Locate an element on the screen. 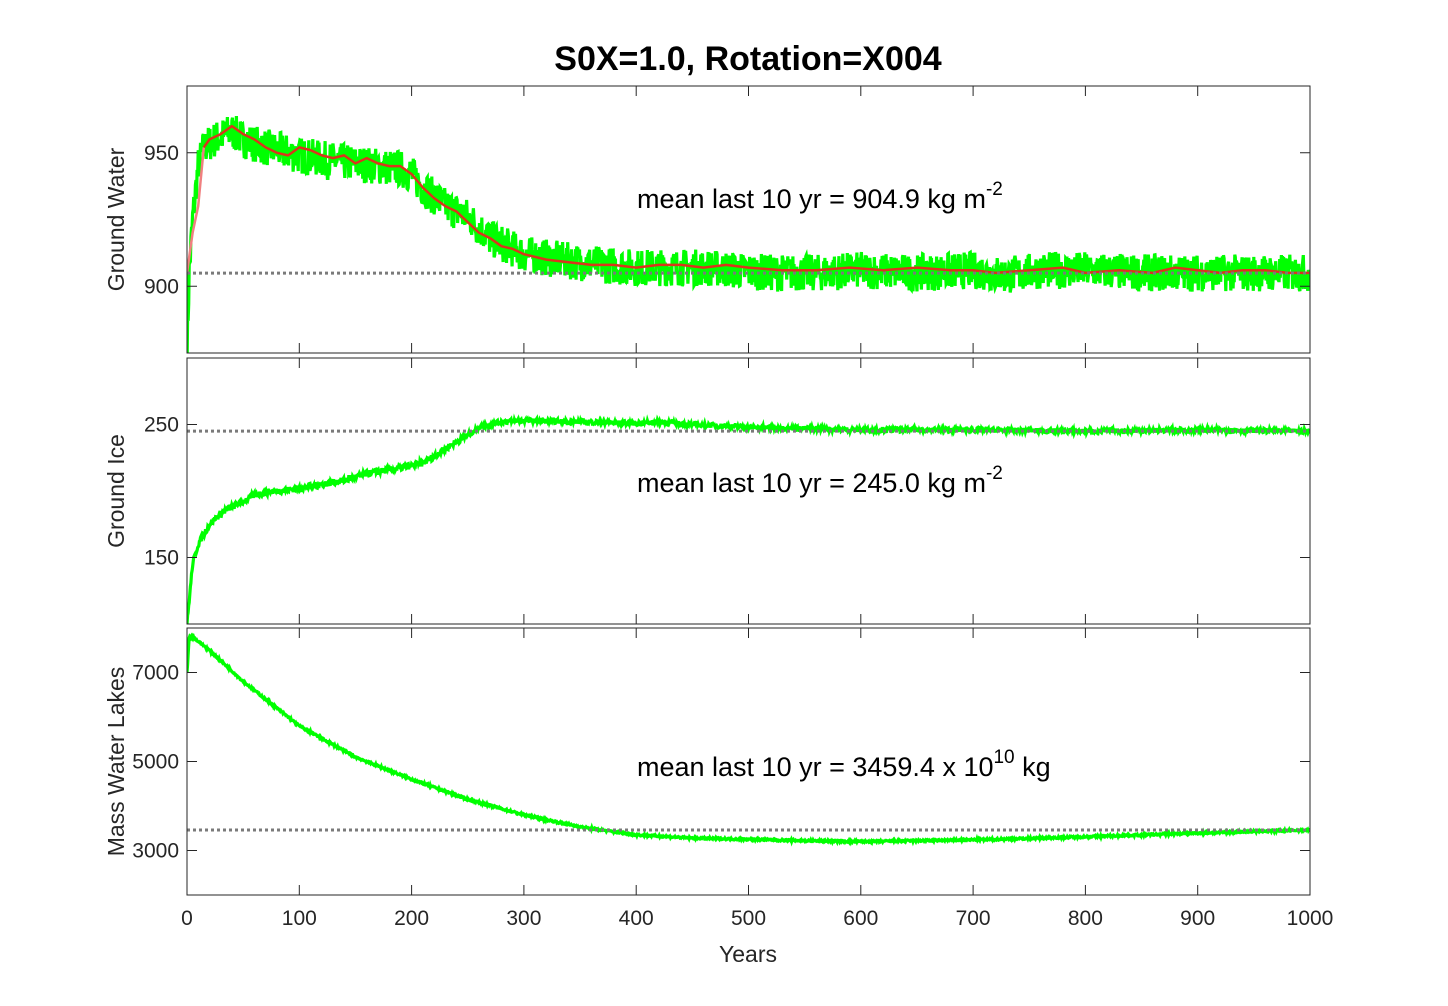  x-tick-label: 200 is located at coordinates (411, 918).